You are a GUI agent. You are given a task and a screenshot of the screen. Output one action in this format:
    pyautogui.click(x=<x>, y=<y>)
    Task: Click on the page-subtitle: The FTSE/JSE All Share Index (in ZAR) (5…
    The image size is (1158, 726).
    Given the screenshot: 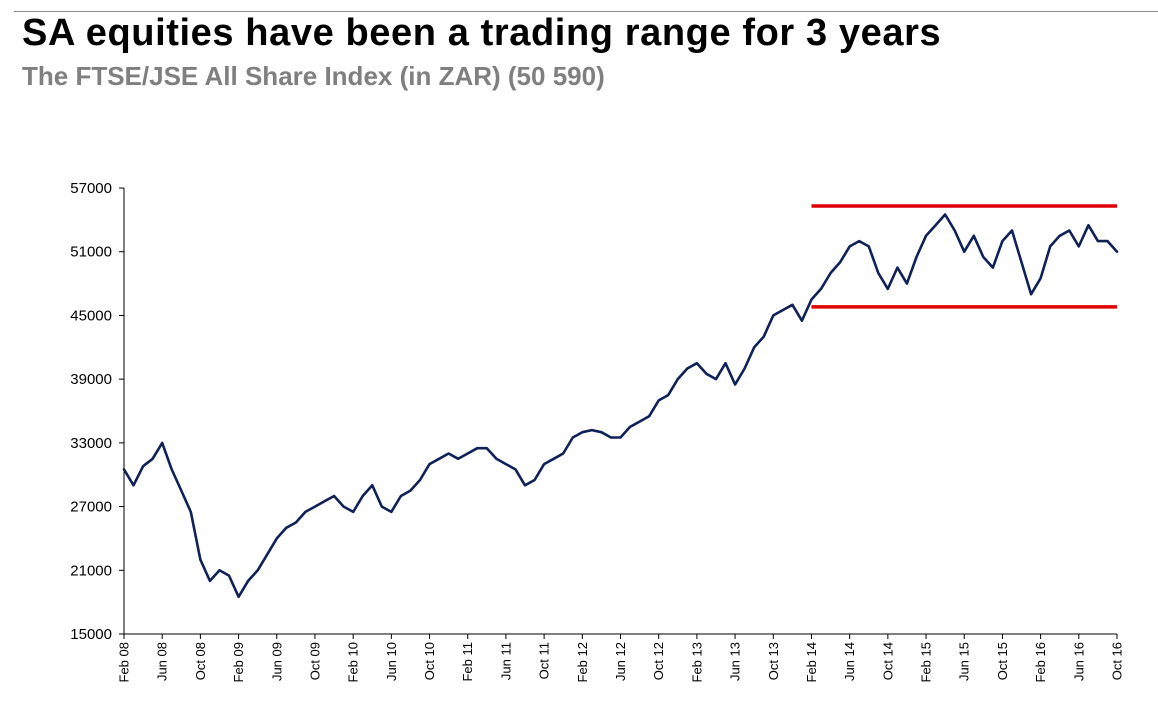 What is the action you would take?
    pyautogui.click(x=313, y=76)
    